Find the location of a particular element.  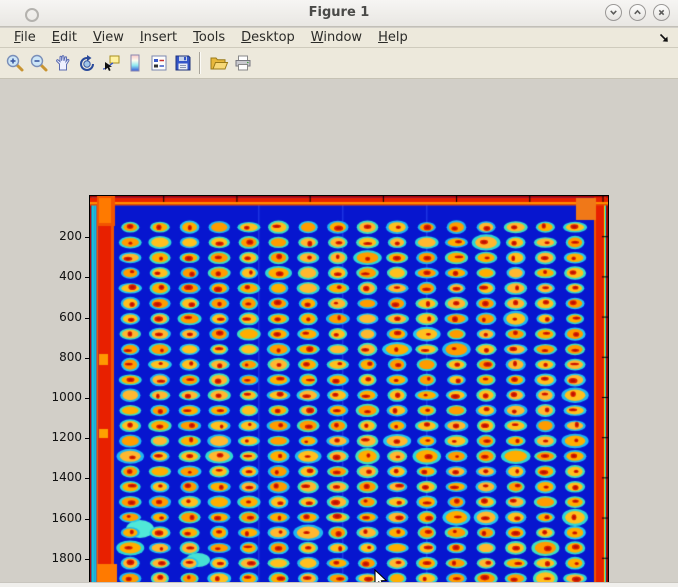

close-icon is located at coordinates (661, 12).